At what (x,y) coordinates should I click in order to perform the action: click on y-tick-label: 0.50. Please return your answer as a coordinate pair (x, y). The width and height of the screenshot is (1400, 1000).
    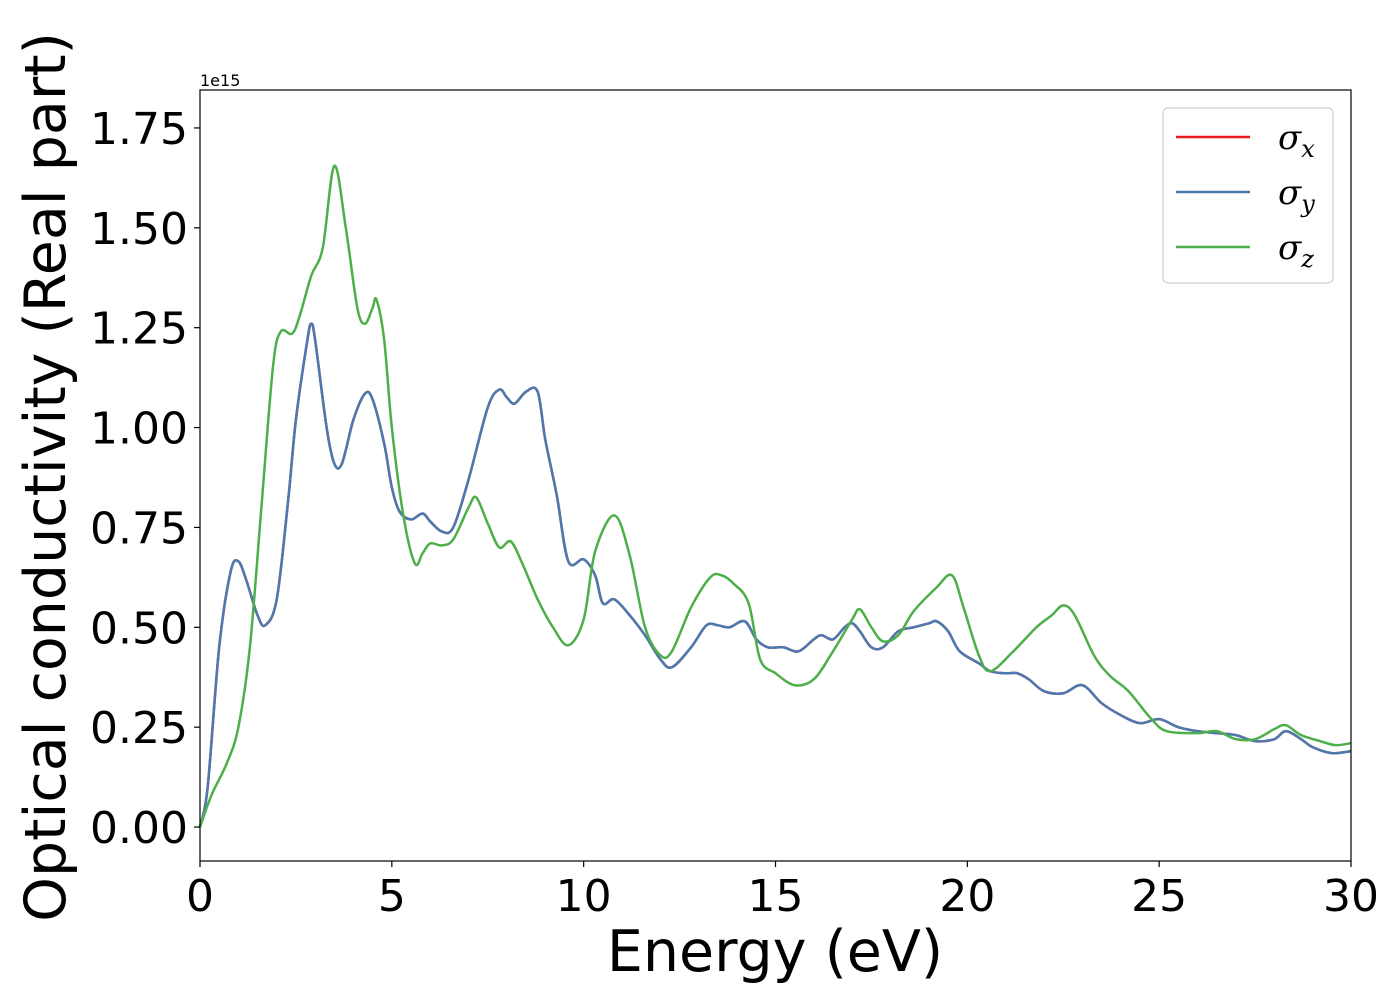
    Looking at the image, I should click on (139, 628).